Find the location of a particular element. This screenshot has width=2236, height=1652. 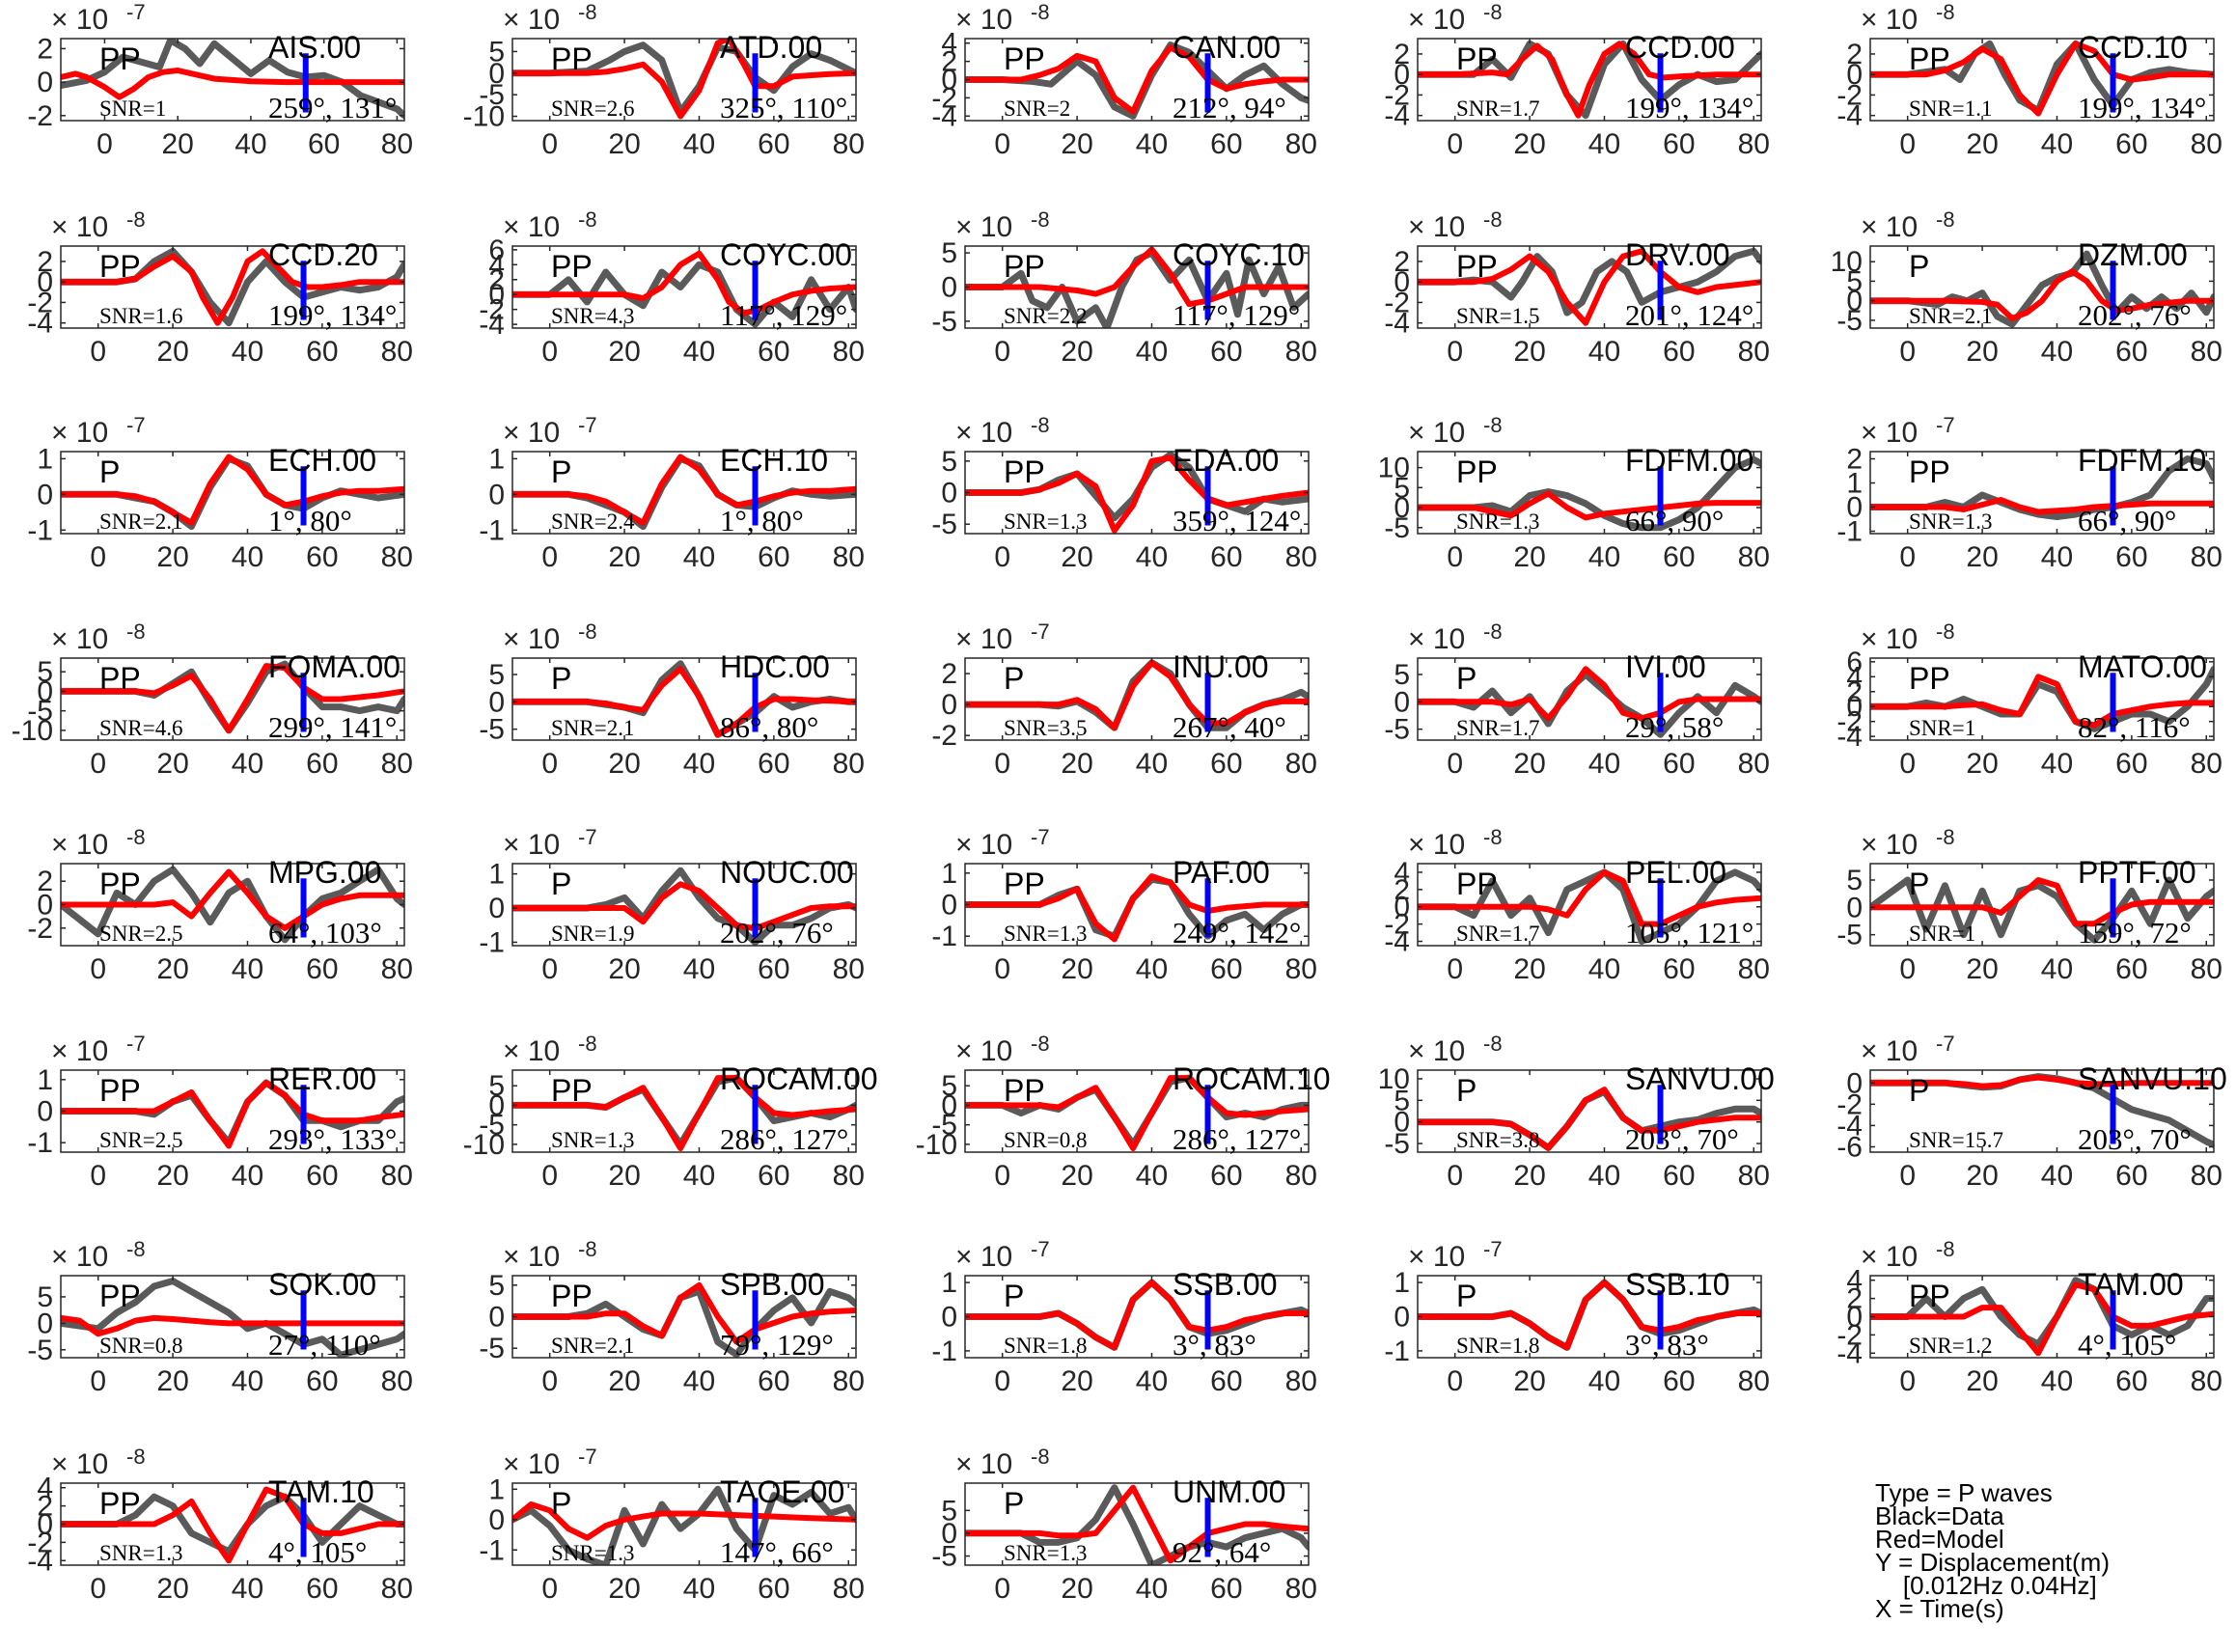

axes-box is located at coordinates (1590, 1111).